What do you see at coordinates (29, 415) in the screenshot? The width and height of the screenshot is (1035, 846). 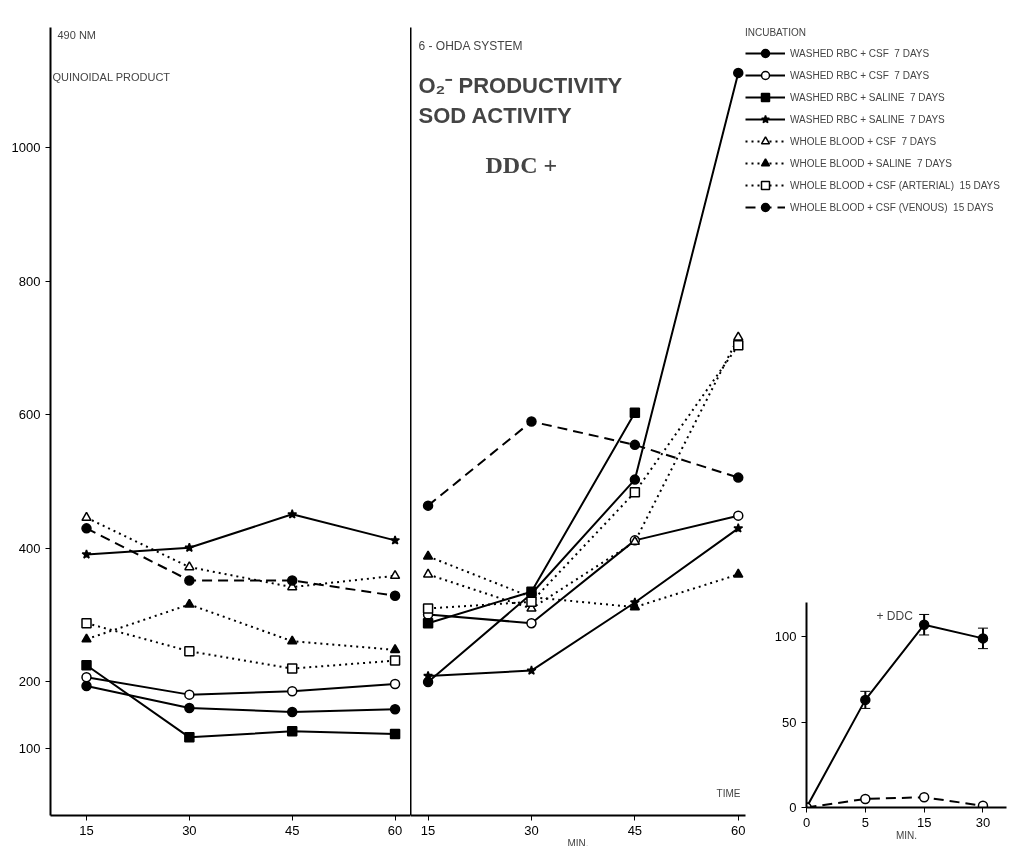 I see `y-tick-label: 600` at bounding box center [29, 415].